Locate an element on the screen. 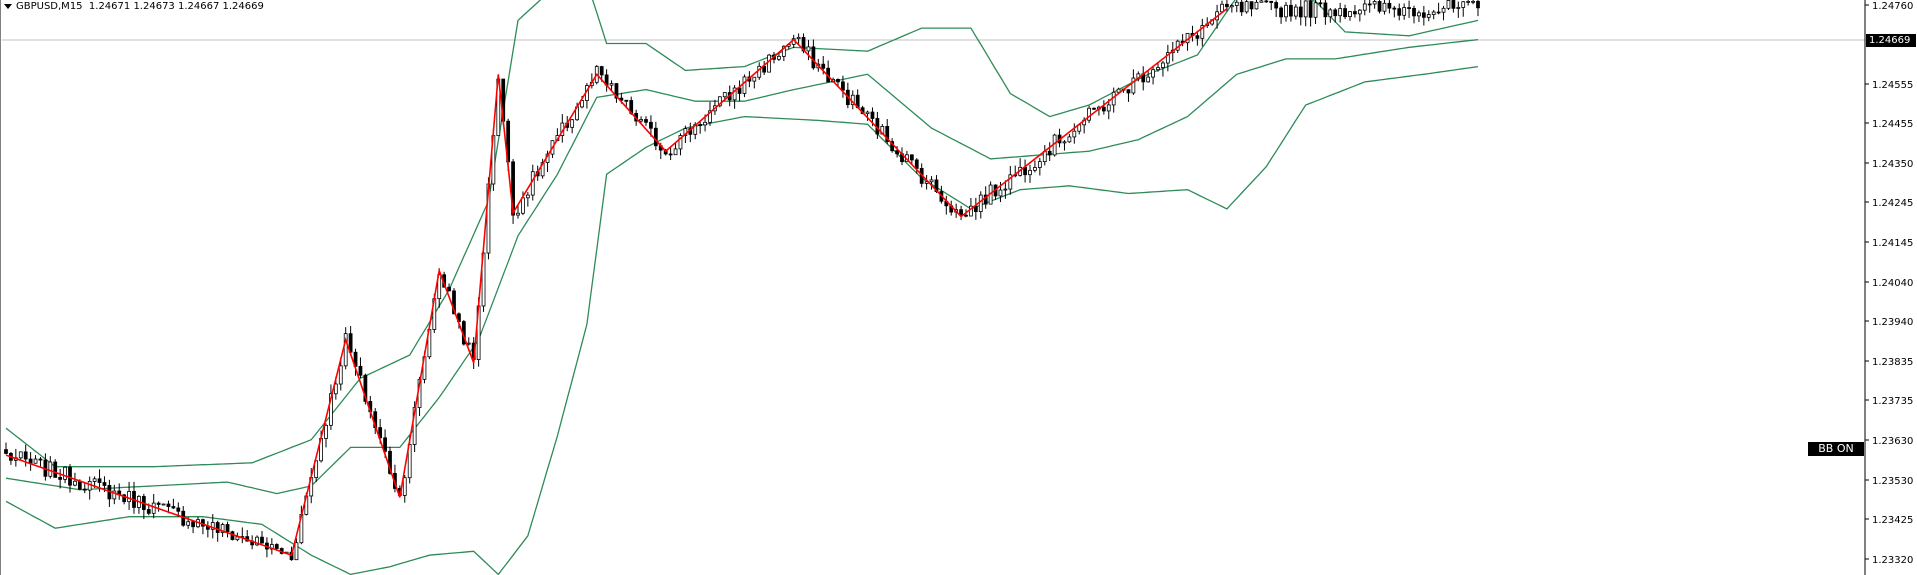 Image resolution: width=1917 pixels, height=575 pixels. bb-indicator-badge: BB ON is located at coordinates (1836, 449).